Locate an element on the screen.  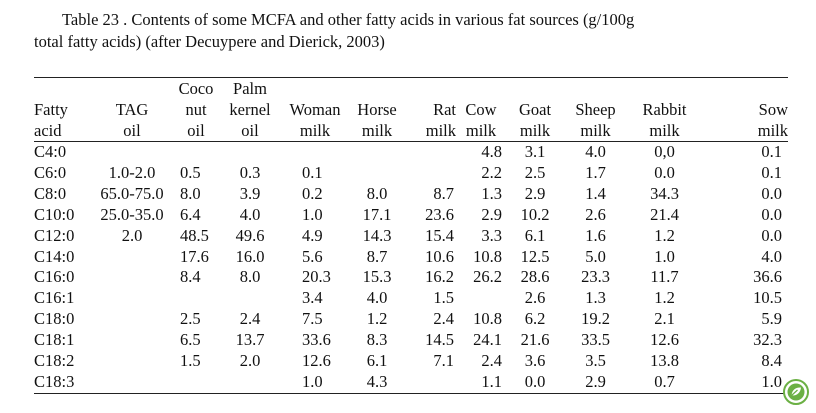
cell-goat-milk: 12.5 is located at coordinates (535, 256).